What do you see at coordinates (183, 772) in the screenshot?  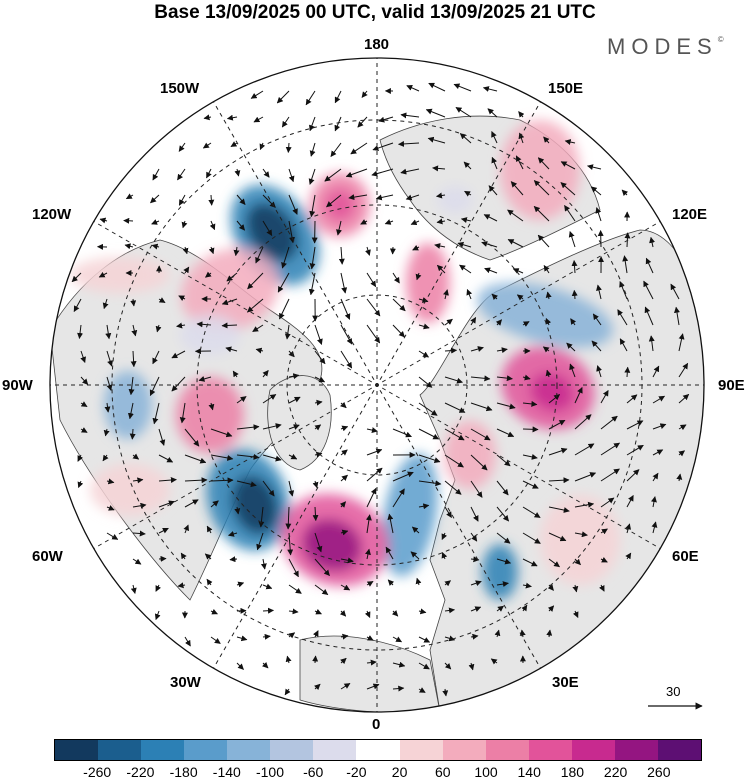 I see `colorbar-label: -180` at bounding box center [183, 772].